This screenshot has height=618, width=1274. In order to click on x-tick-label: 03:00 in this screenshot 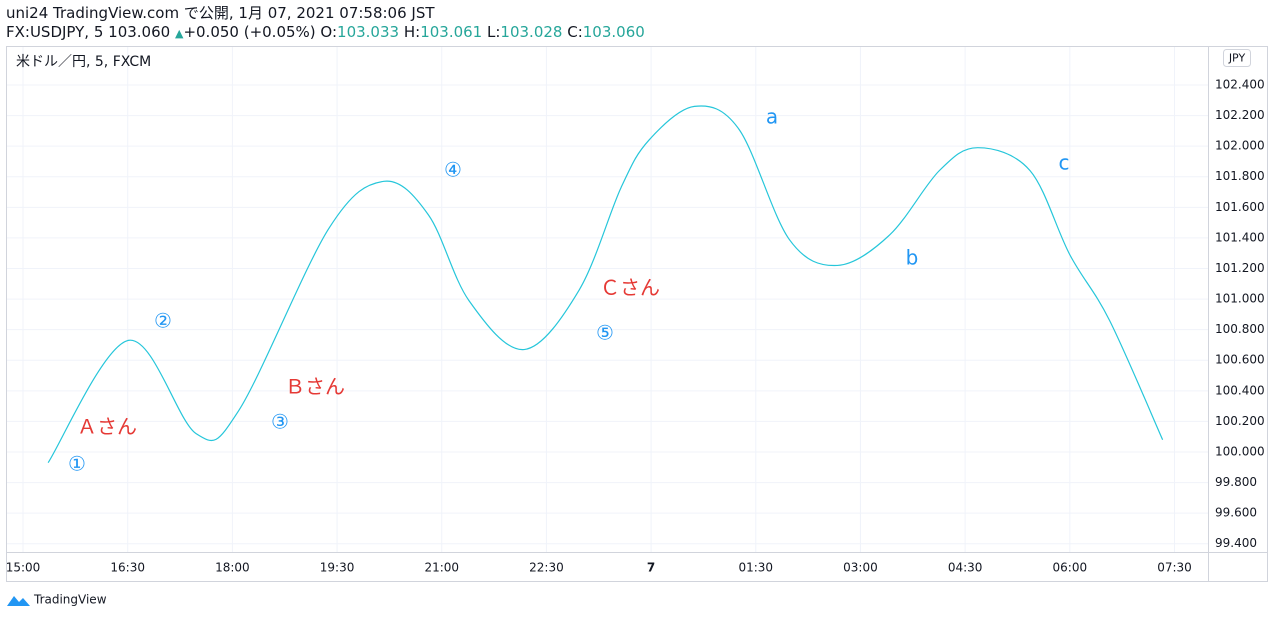, I will do `click(860, 568)`.